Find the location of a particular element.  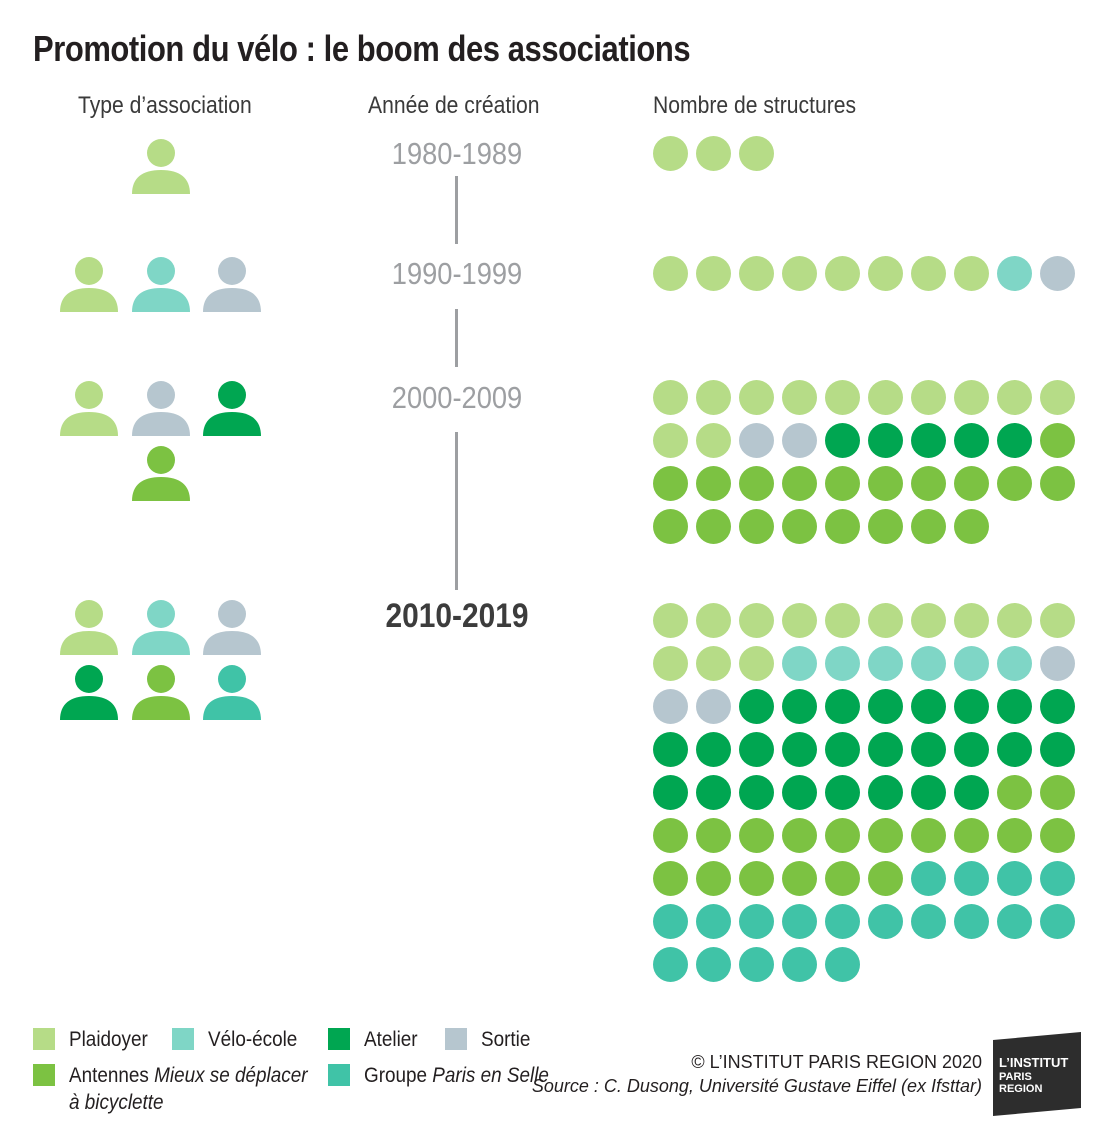

legend-item-atelier: Atelier is located at coordinates (376, 1039).